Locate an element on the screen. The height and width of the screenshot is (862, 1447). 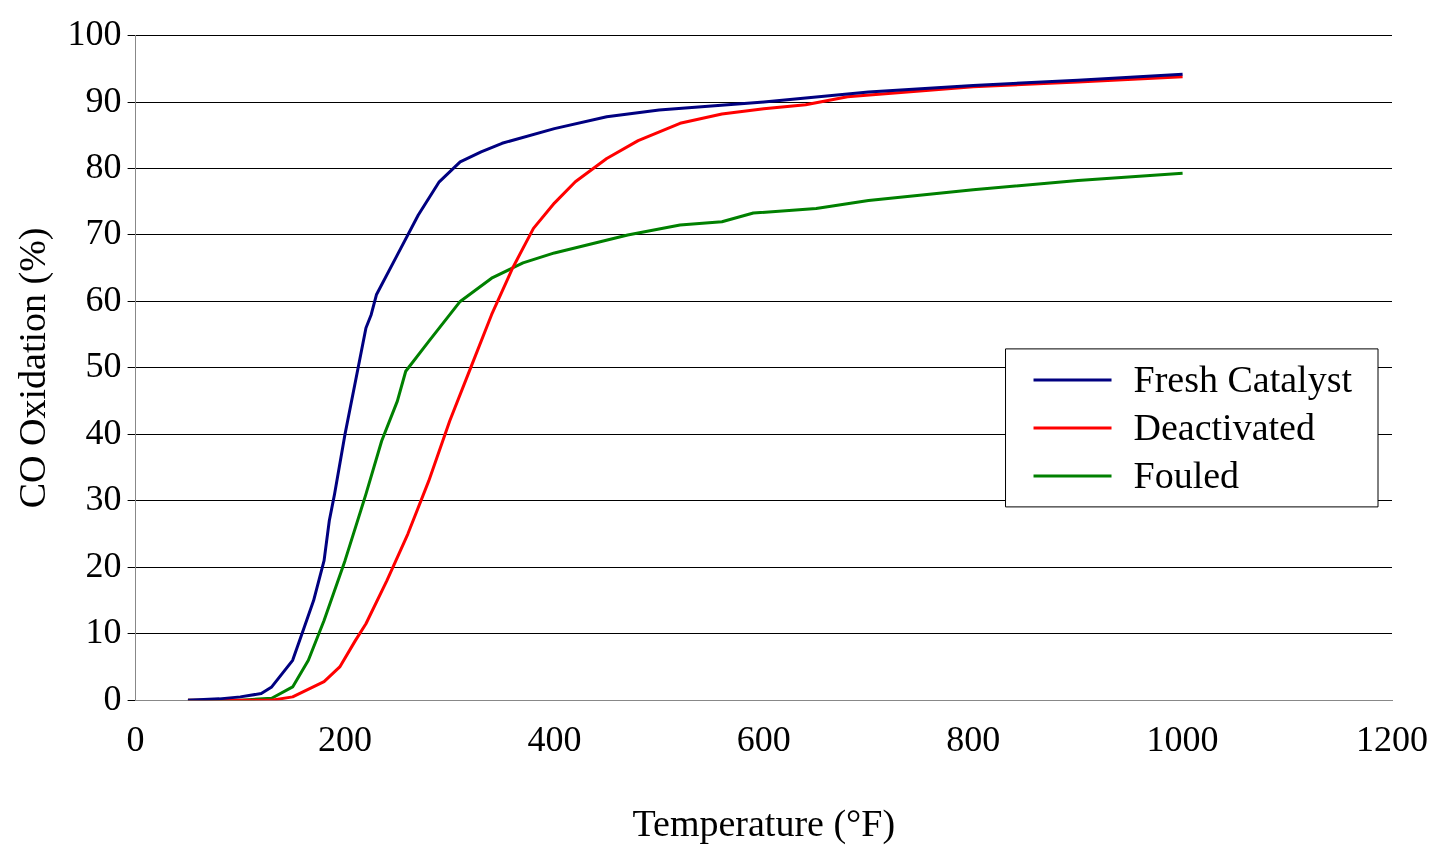
legend-label: Fresh Catalyst is located at coordinates (1243, 378).